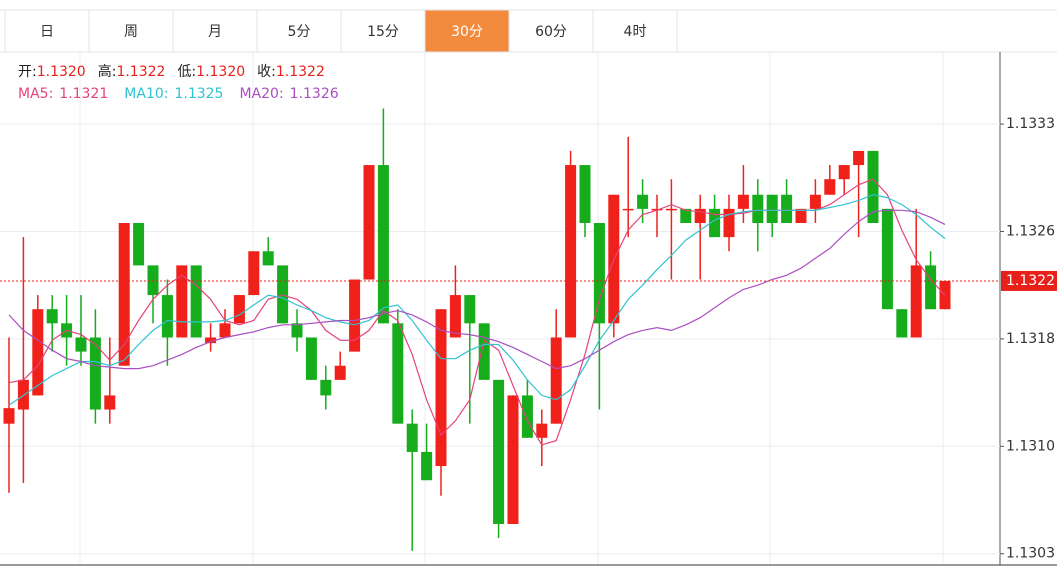 This screenshot has width=1057, height=572. Describe the element at coordinates (171, 71) in the screenshot. I see `ohlc-info: 开:1.1320 高:1.1322 低:1.1320 收:1.1322` at that location.